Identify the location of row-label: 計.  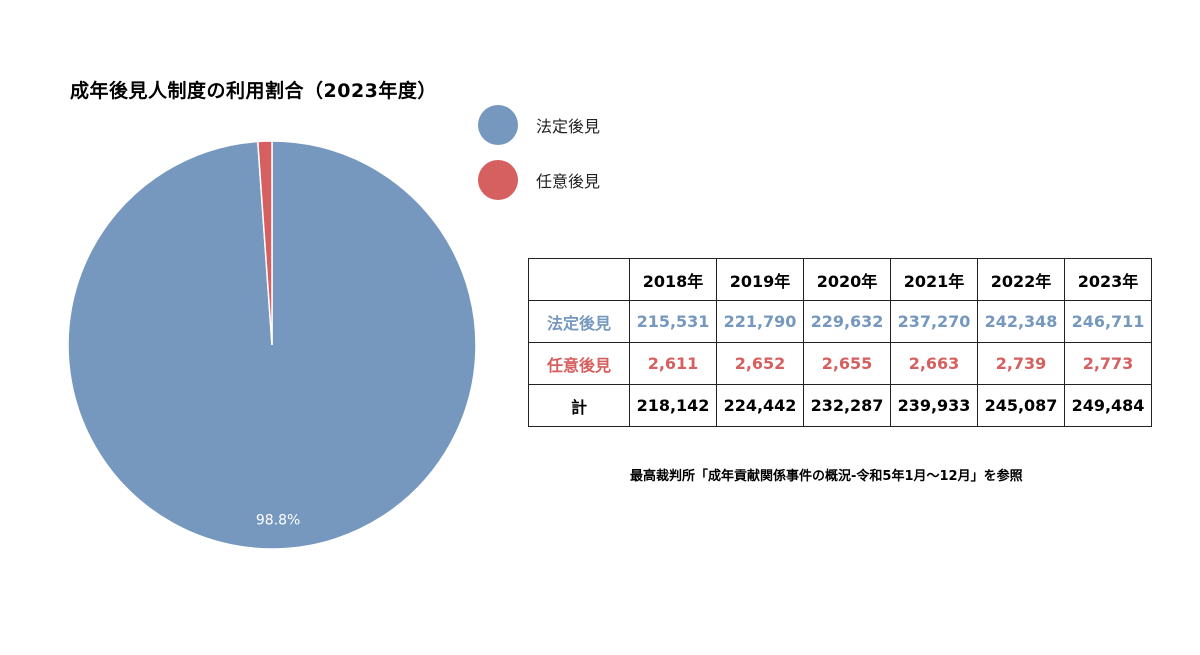
(579, 405).